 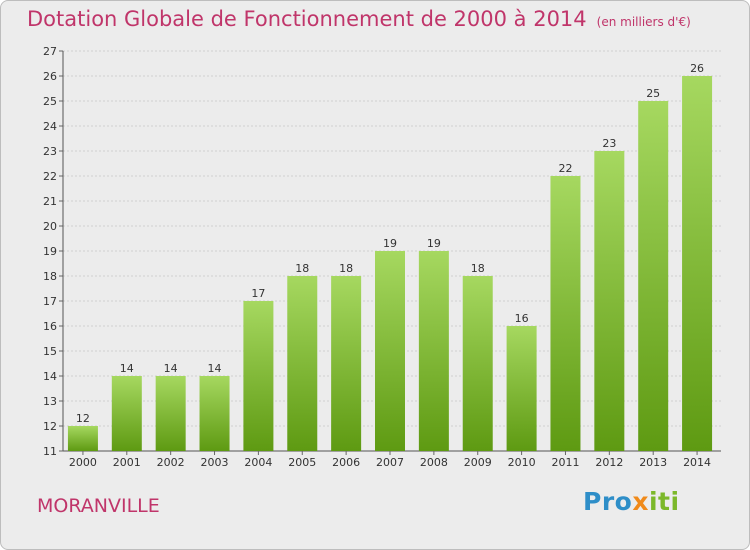 What do you see at coordinates (50, 201) in the screenshot?
I see `y-tick-label: 21` at bounding box center [50, 201].